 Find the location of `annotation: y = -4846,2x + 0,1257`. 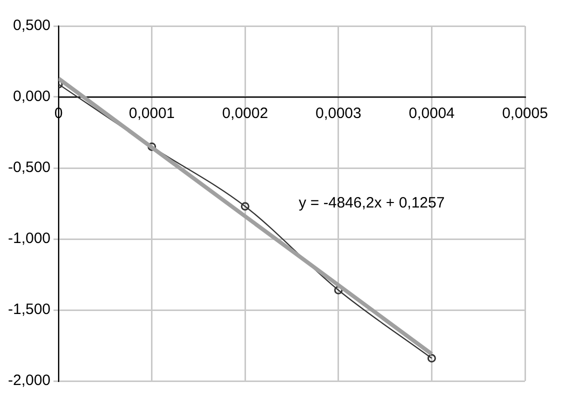

annotation: y = -4846,2x + 0,1257 is located at coordinates (371, 203).